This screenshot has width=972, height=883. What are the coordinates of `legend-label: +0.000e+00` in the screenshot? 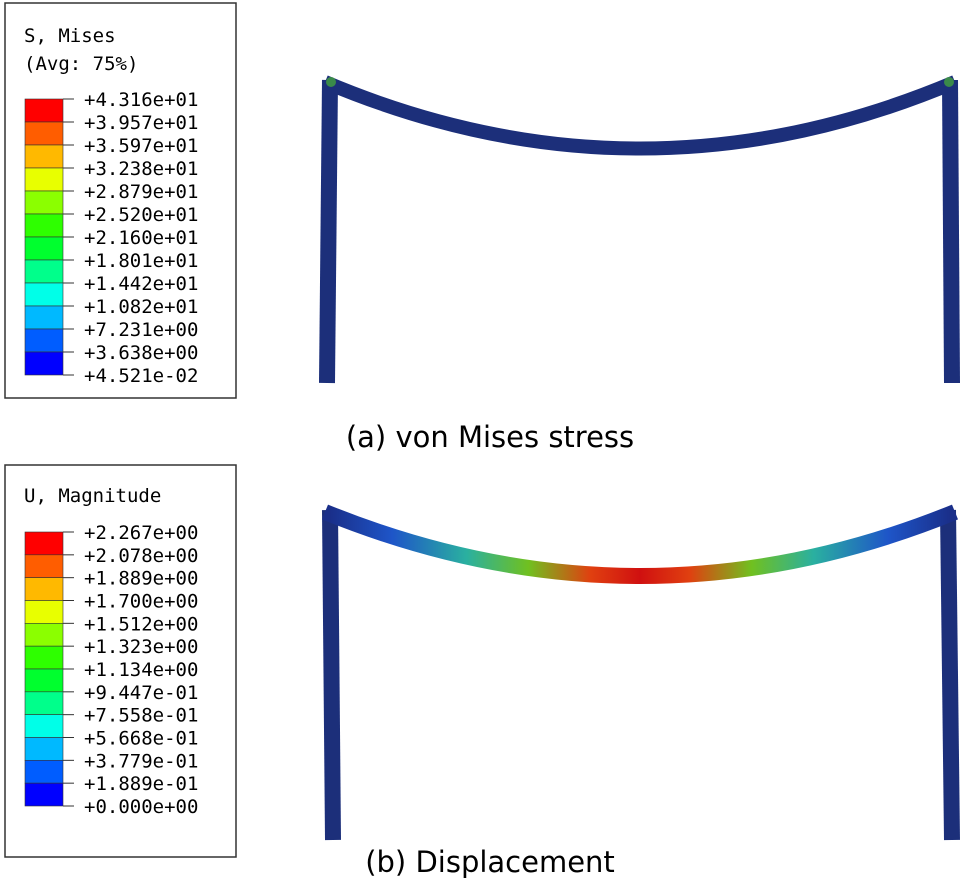 It's located at (141, 807).